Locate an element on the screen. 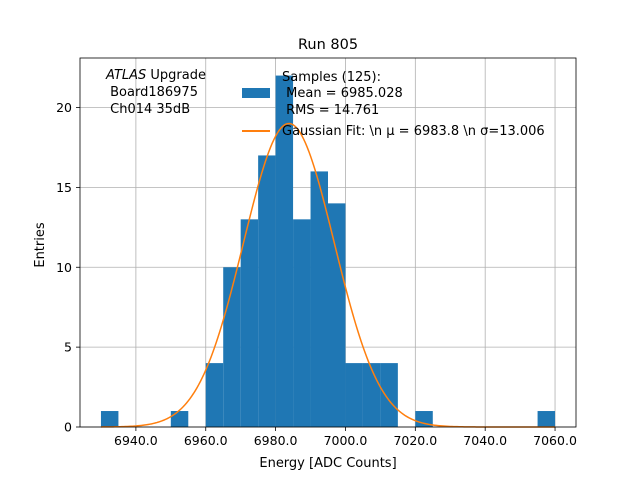 The image size is (640, 480). annotation-line-1: ATLAS Upgrade is located at coordinates (155, 75).